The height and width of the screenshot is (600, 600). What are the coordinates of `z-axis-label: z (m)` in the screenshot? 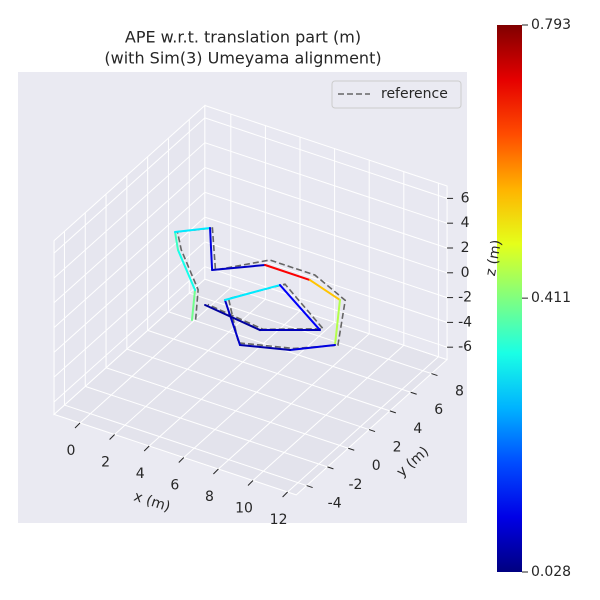 It's located at (494, 258).